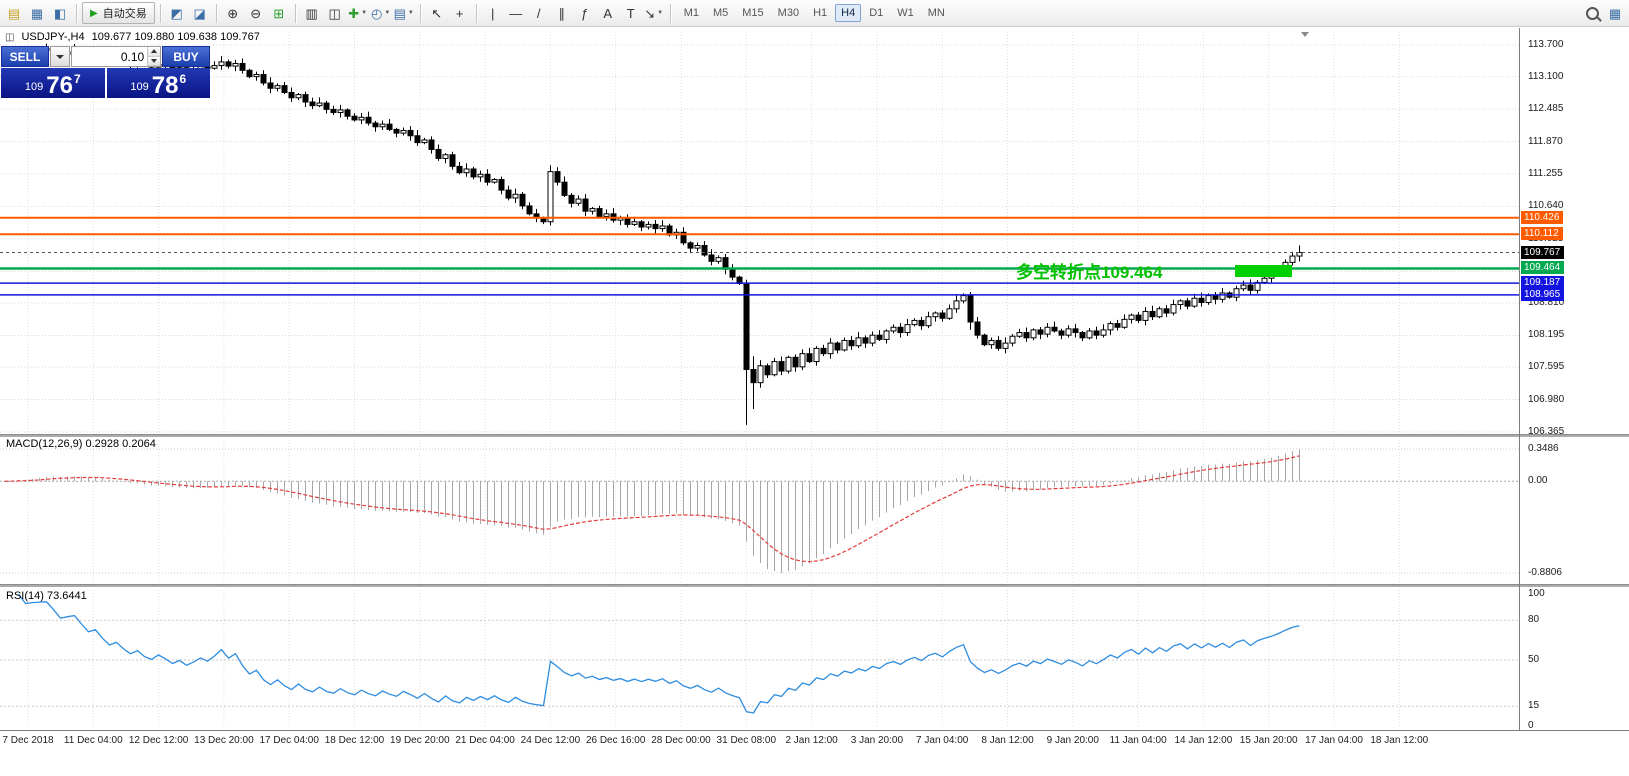 The image size is (1629, 776). I want to click on auto-trading-button: ▶ 自动交易, so click(118, 13).